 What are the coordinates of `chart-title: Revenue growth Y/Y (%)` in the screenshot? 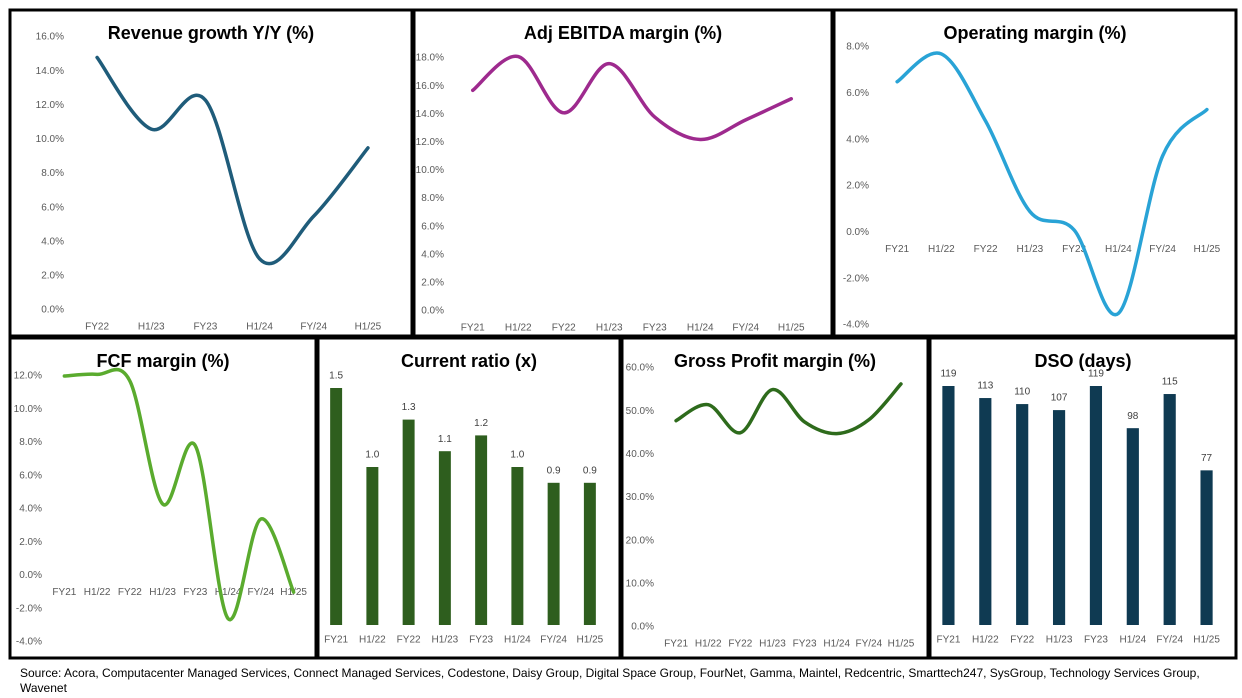 It's located at (211, 33).